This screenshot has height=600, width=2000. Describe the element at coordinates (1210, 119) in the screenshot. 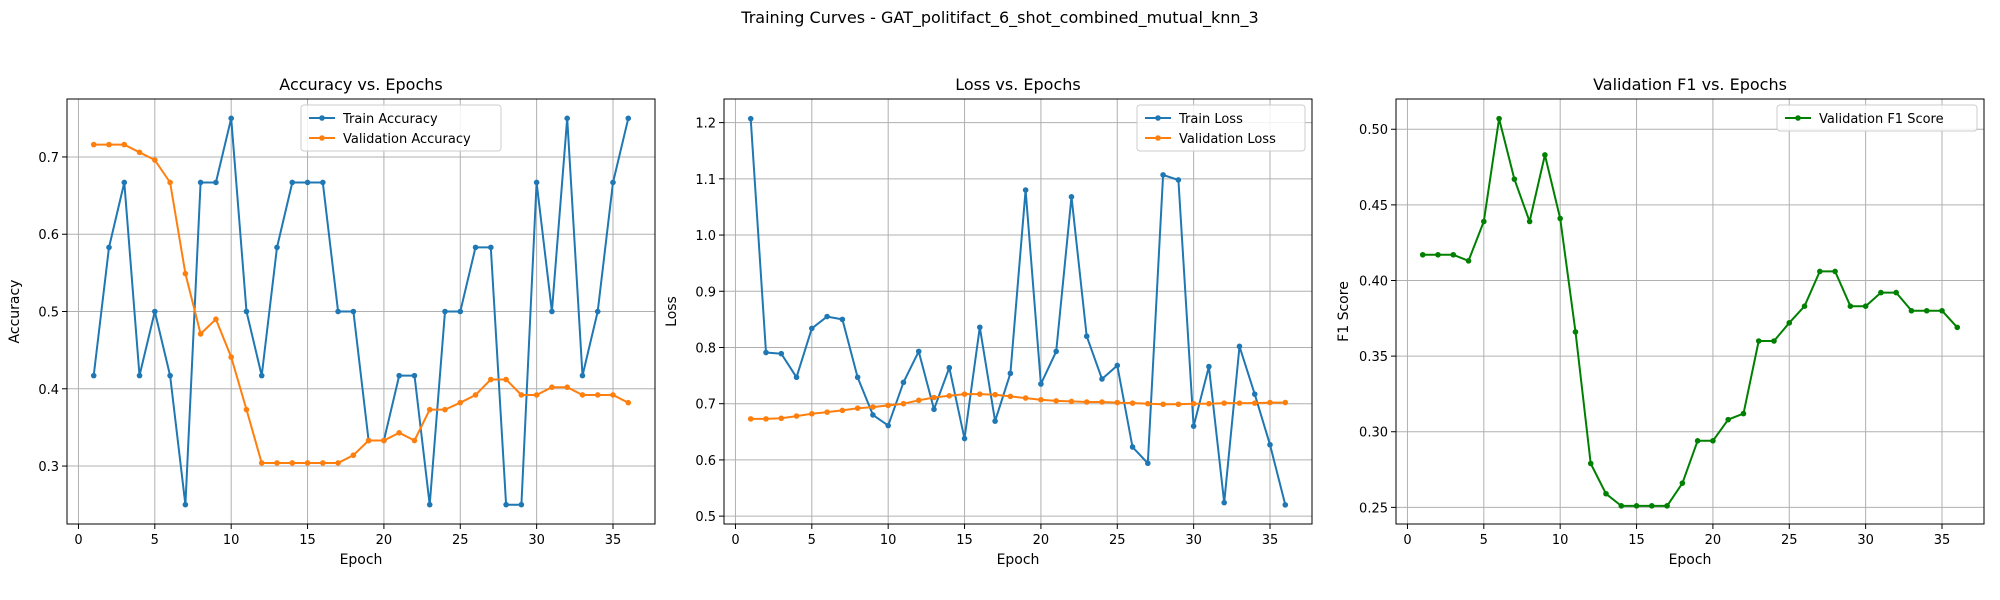

I see `legend-label: Train Loss` at that location.